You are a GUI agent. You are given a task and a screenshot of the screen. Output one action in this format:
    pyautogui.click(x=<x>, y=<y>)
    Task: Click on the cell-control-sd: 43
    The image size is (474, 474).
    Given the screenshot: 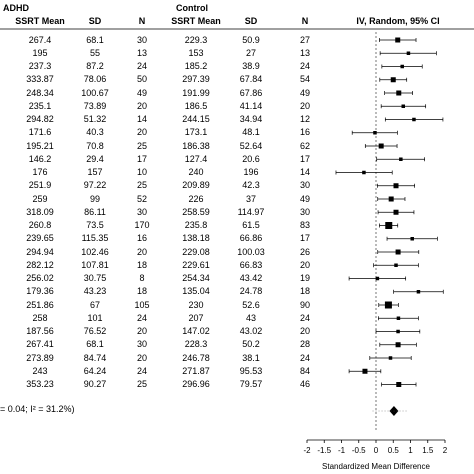 What is the action you would take?
    pyautogui.click(x=250, y=317)
    